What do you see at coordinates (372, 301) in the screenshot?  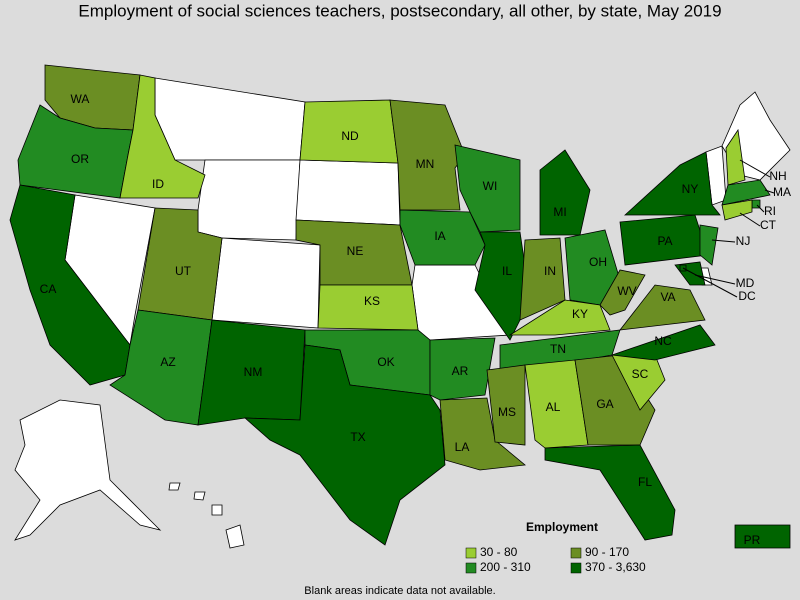 I see `state-label: KS` at bounding box center [372, 301].